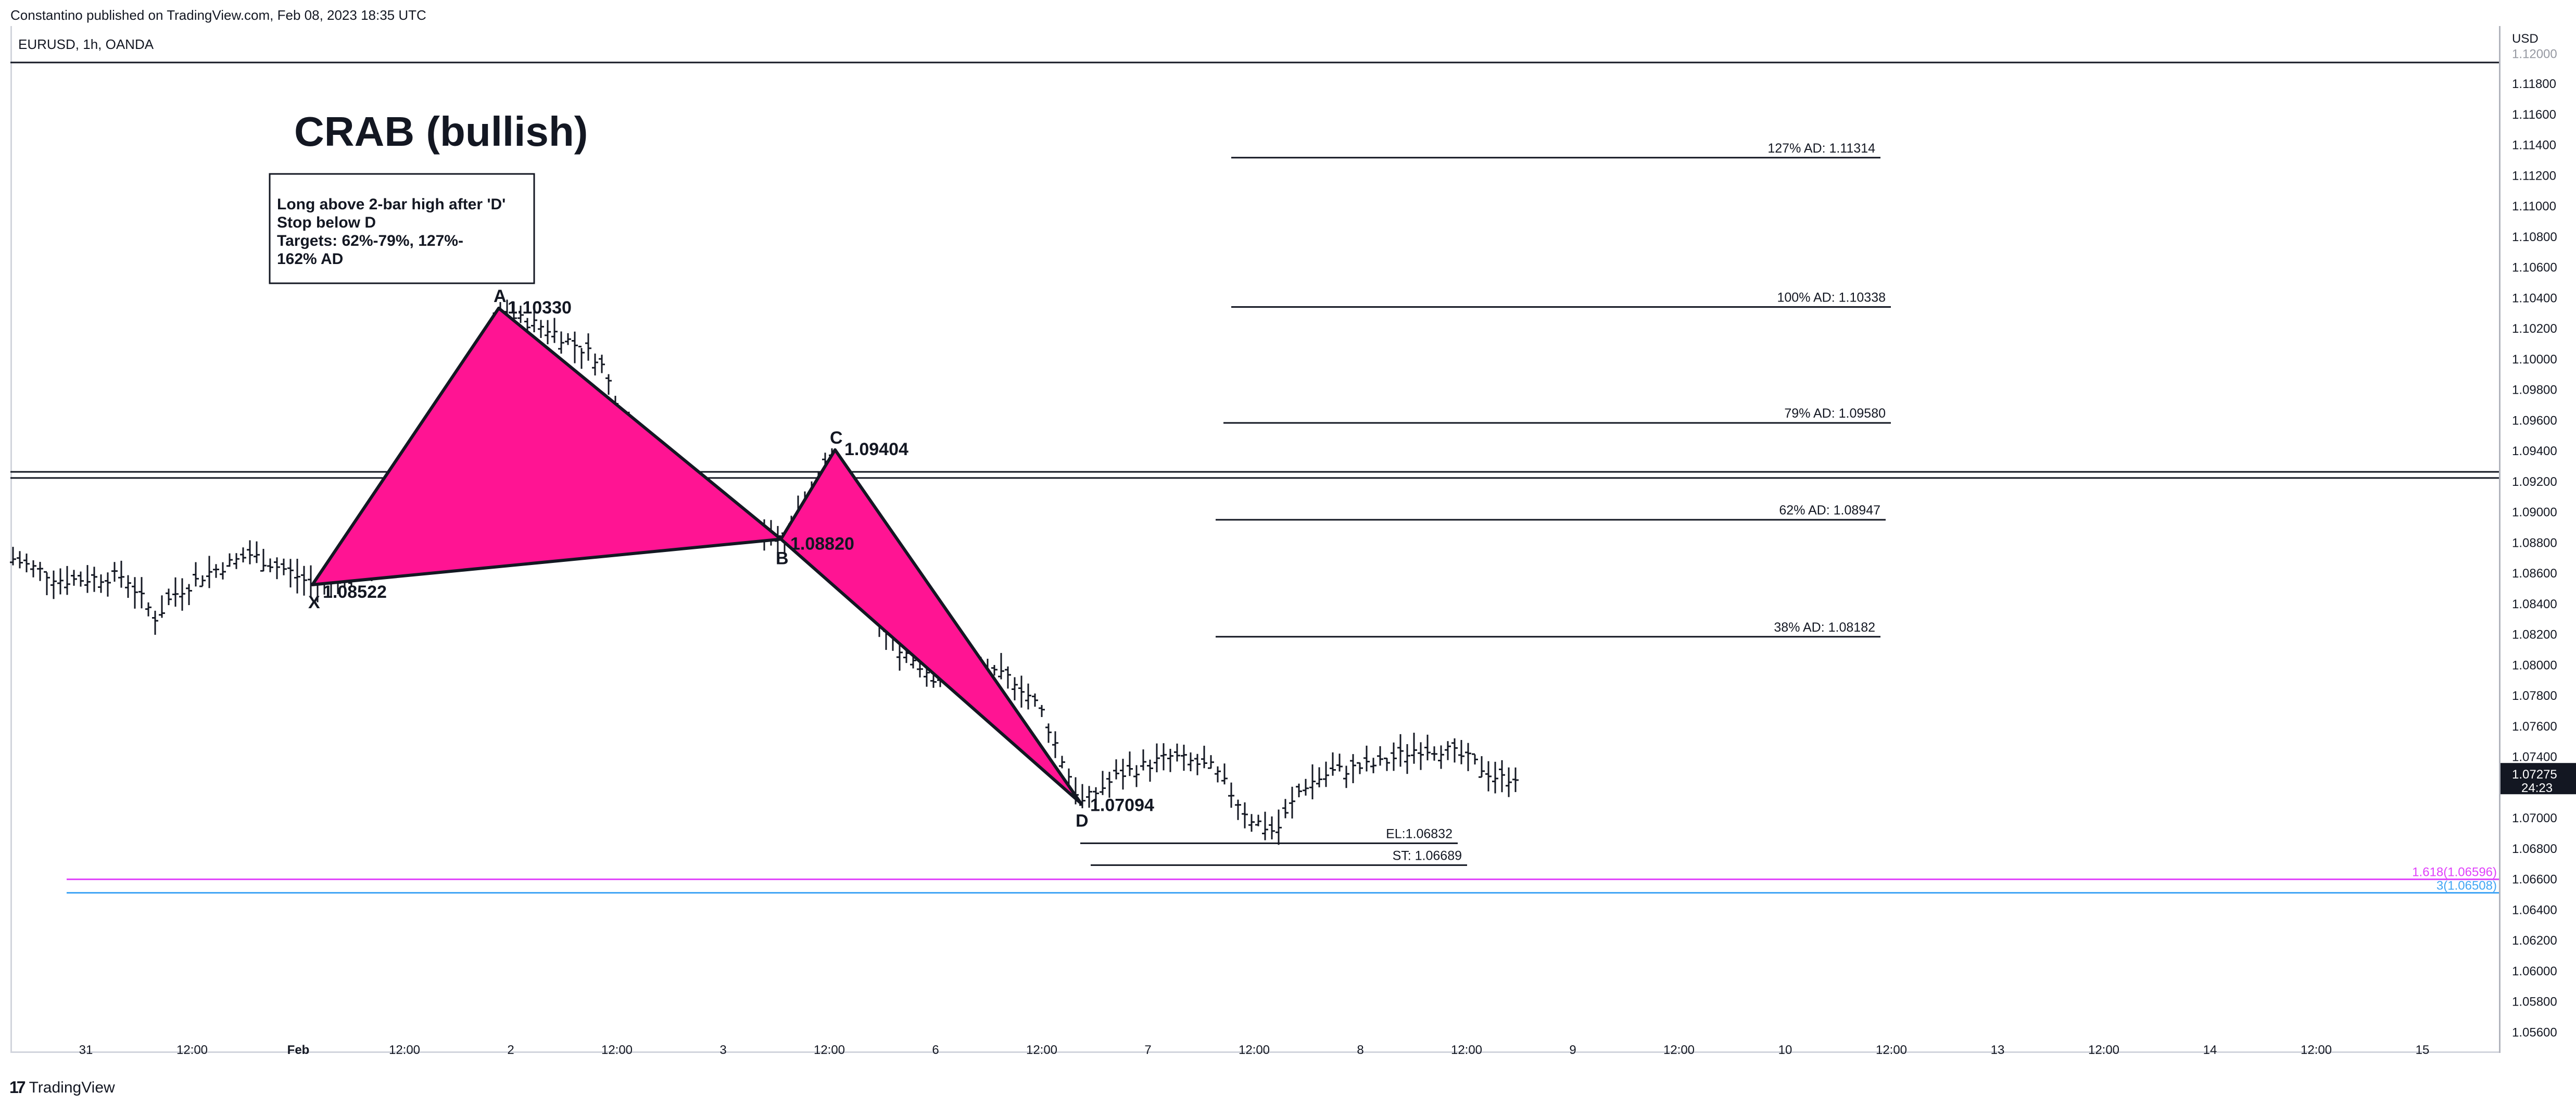  What do you see at coordinates (2423, 1050) in the screenshot?
I see `time-tick: 15` at bounding box center [2423, 1050].